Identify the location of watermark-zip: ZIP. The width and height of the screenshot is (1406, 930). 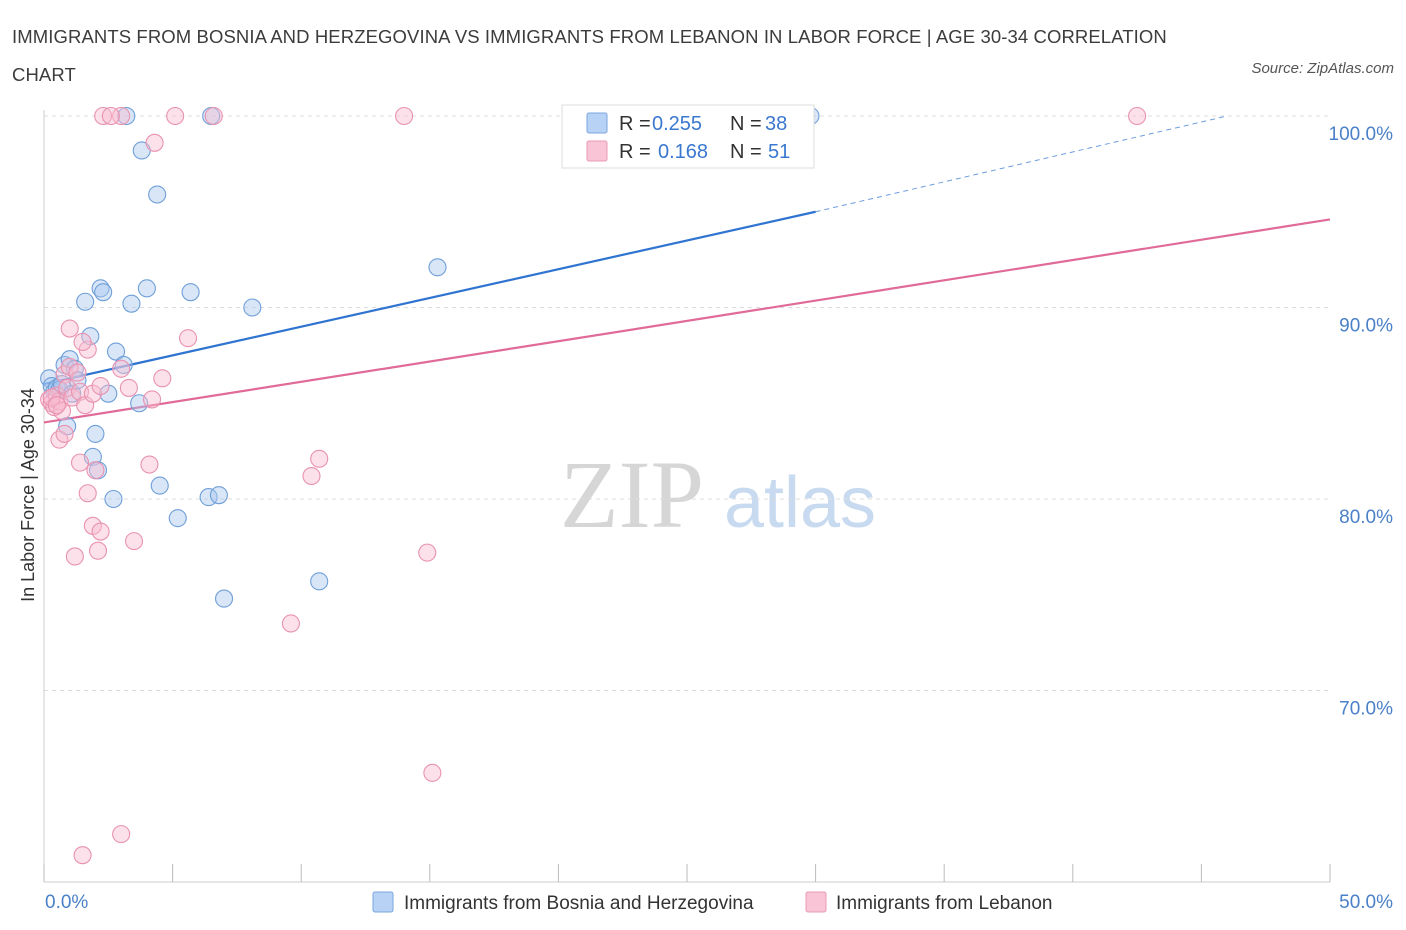
(632, 494).